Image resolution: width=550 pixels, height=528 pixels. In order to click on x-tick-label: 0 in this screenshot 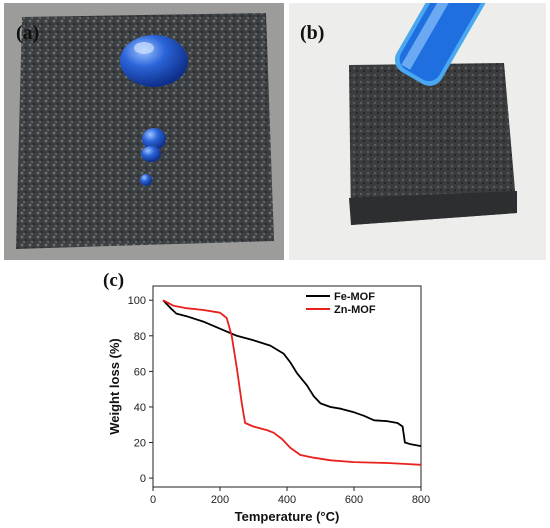, I will do `click(153, 500)`.